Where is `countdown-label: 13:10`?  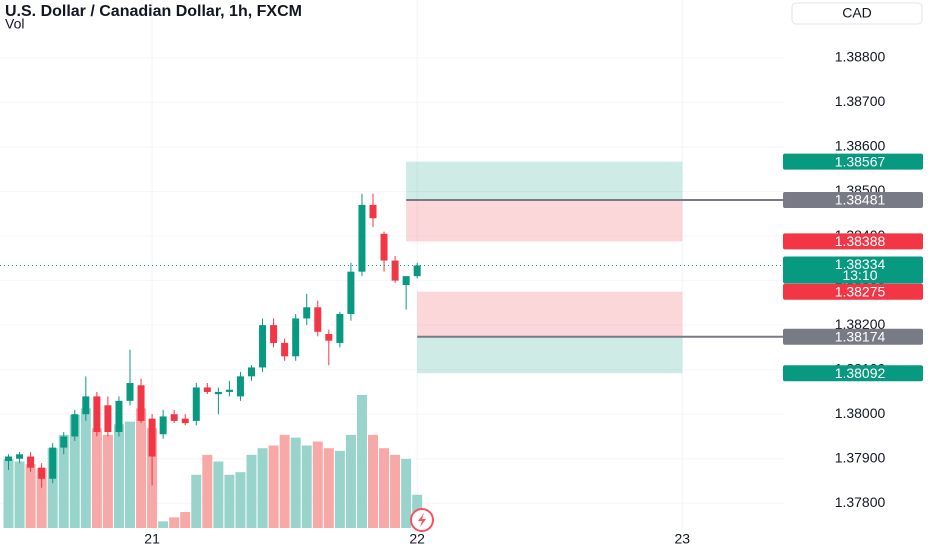 countdown-label: 13:10 is located at coordinates (859, 275).